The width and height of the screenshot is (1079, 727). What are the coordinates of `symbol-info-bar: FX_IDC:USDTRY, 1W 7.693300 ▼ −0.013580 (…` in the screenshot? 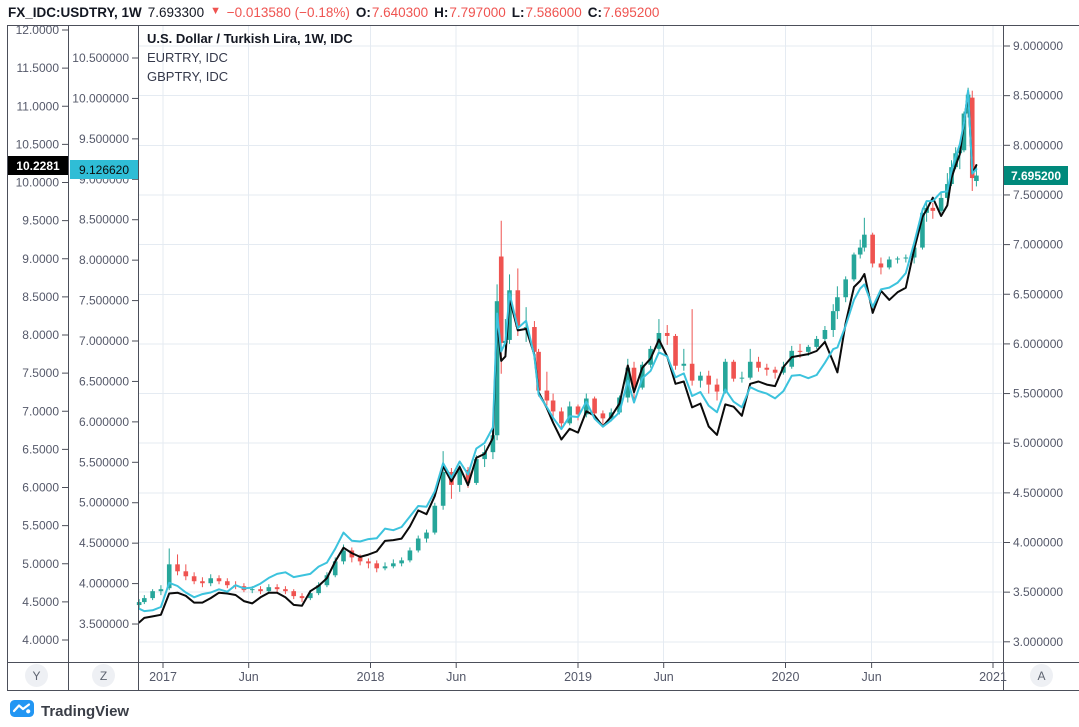 It's located at (333, 12).